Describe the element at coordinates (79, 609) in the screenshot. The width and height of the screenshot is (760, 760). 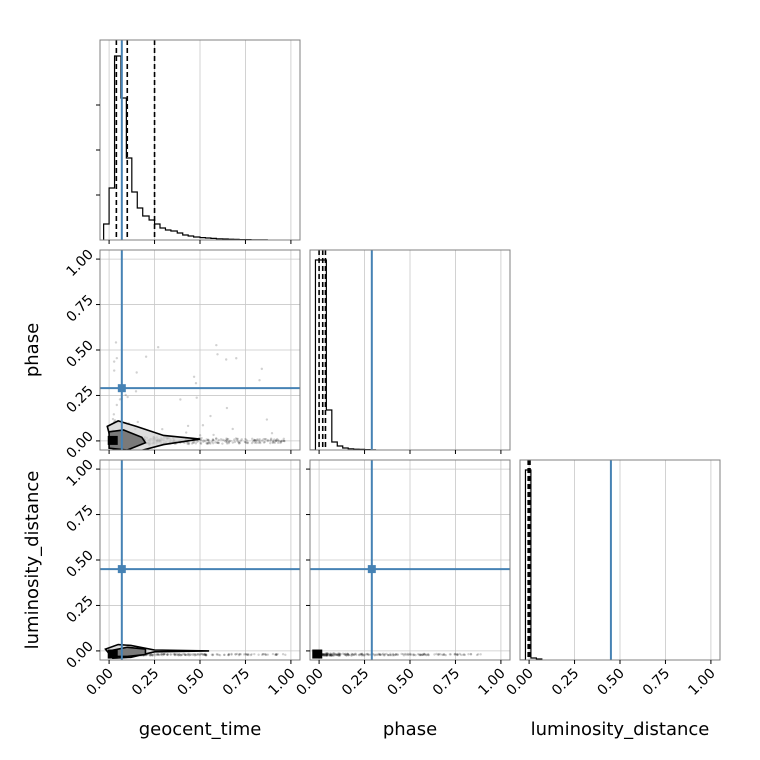
I see `y-tick-label: 0.25` at that location.